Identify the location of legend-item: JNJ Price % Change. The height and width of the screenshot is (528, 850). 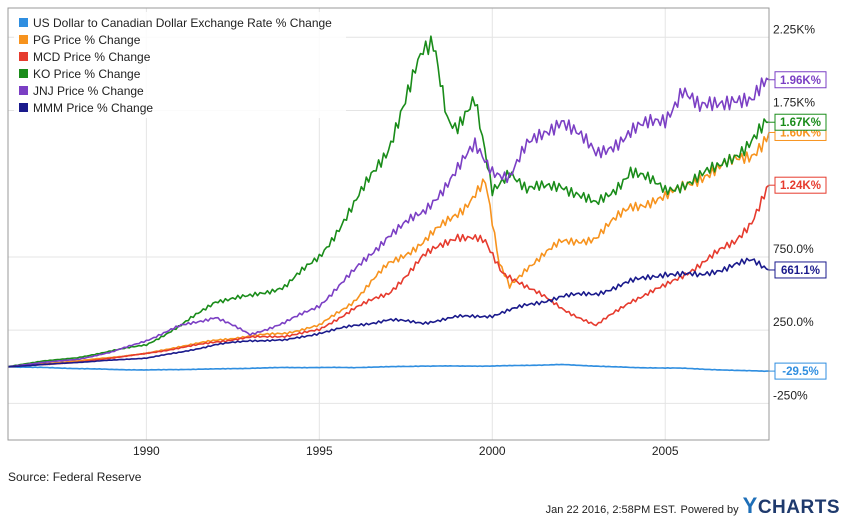
(81, 91).